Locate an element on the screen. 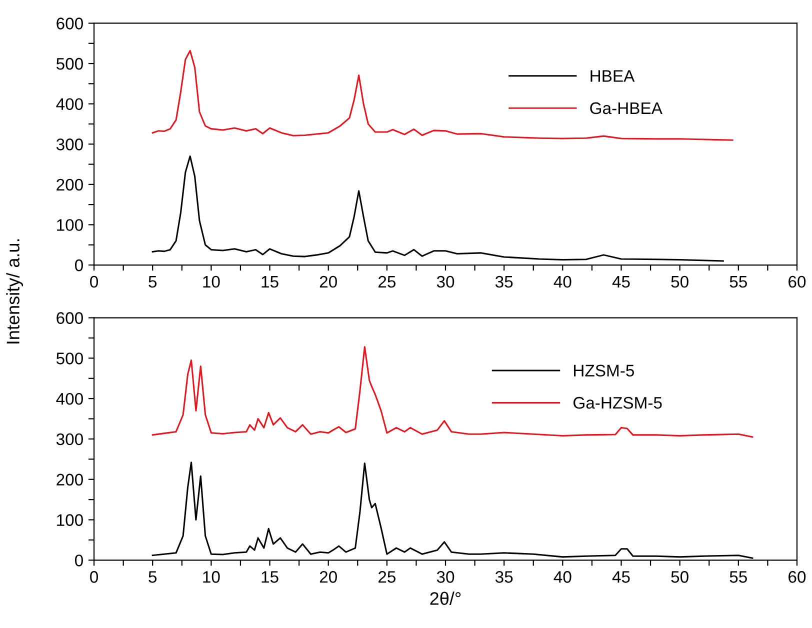 Image resolution: width=812 pixels, height=628 pixels. y-axis-title: Intensity/ a.u. is located at coordinates (15, 291).